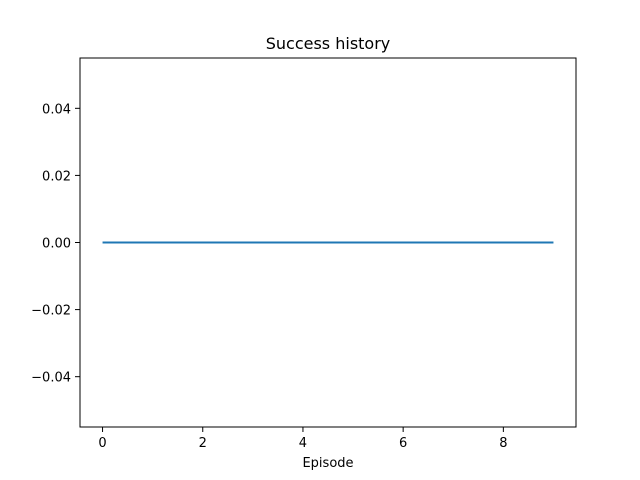 Image resolution: width=640 pixels, height=480 pixels. I want to click on y-tick-label: 0.00, so click(56, 244).